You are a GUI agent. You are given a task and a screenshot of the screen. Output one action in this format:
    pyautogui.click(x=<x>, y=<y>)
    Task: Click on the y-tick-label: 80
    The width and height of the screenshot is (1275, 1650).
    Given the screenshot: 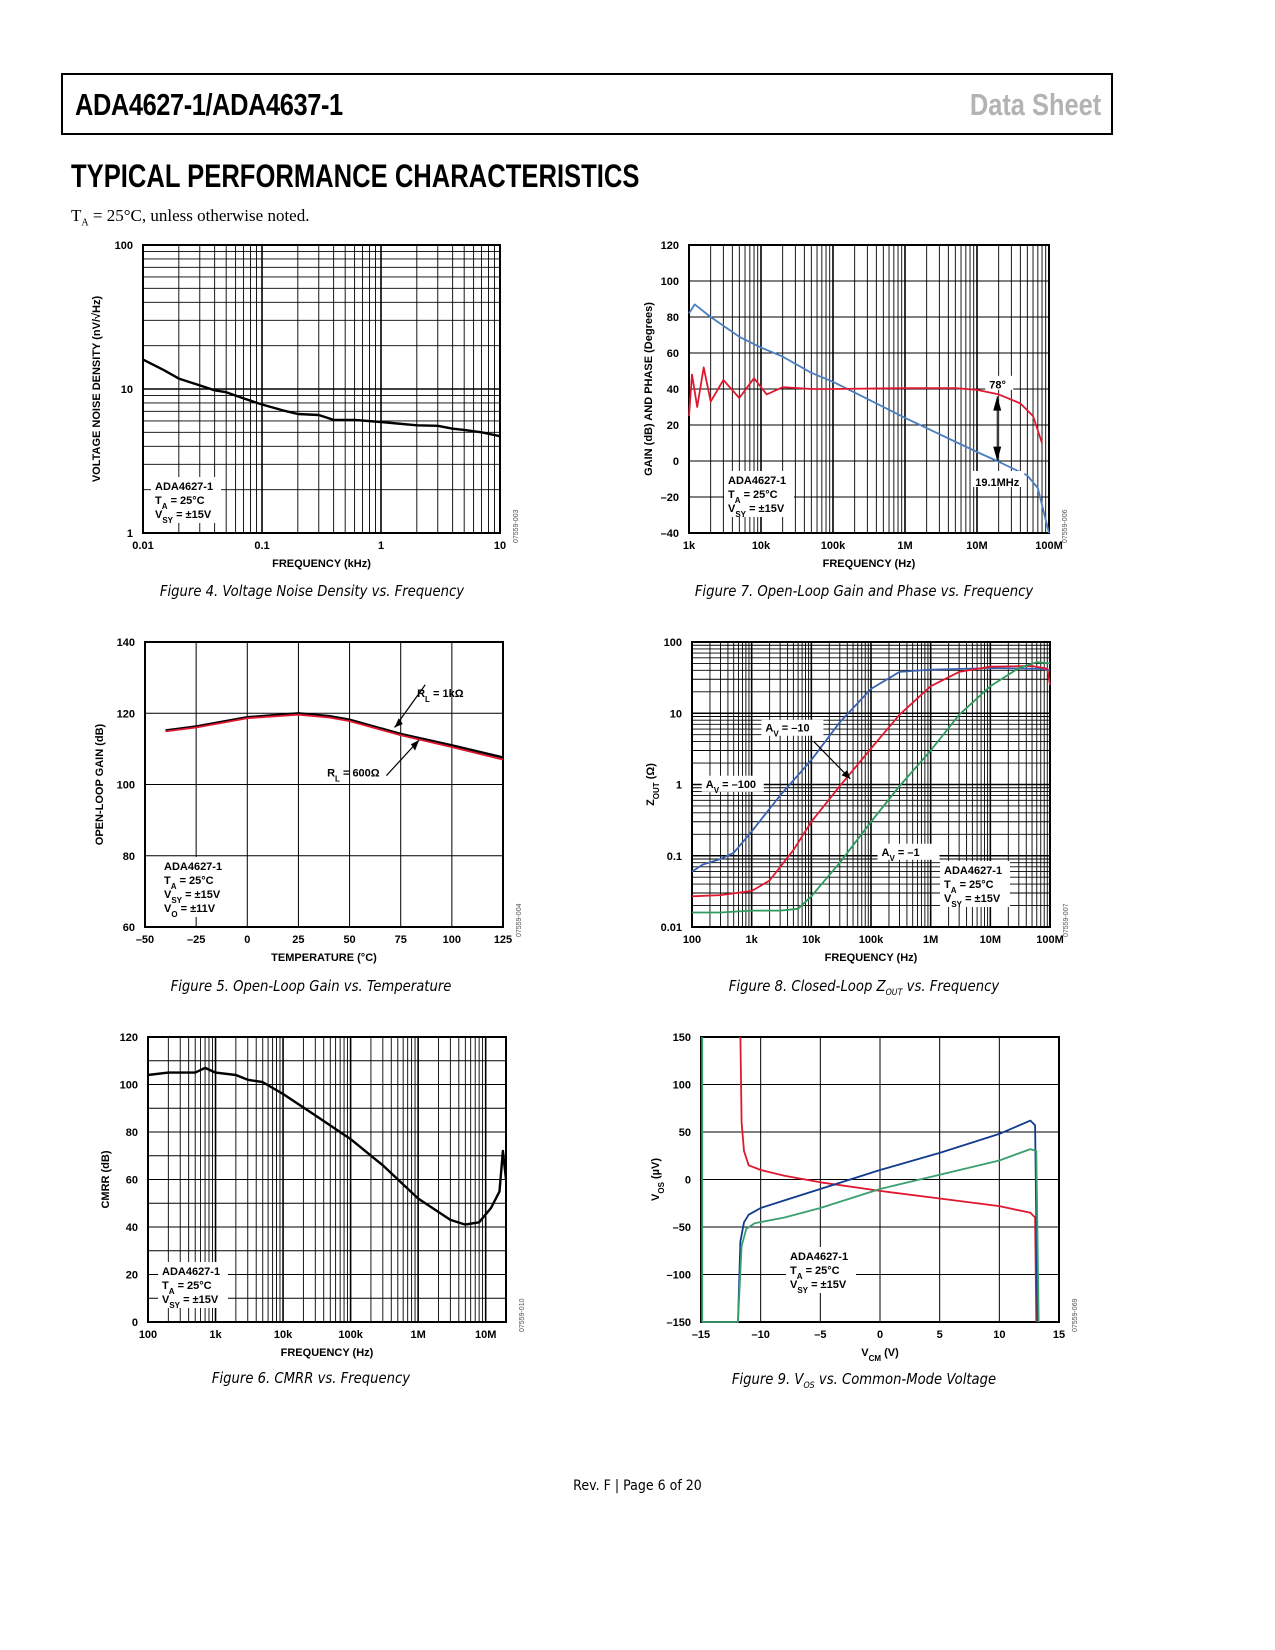 What is the action you would take?
    pyautogui.click(x=132, y=1133)
    